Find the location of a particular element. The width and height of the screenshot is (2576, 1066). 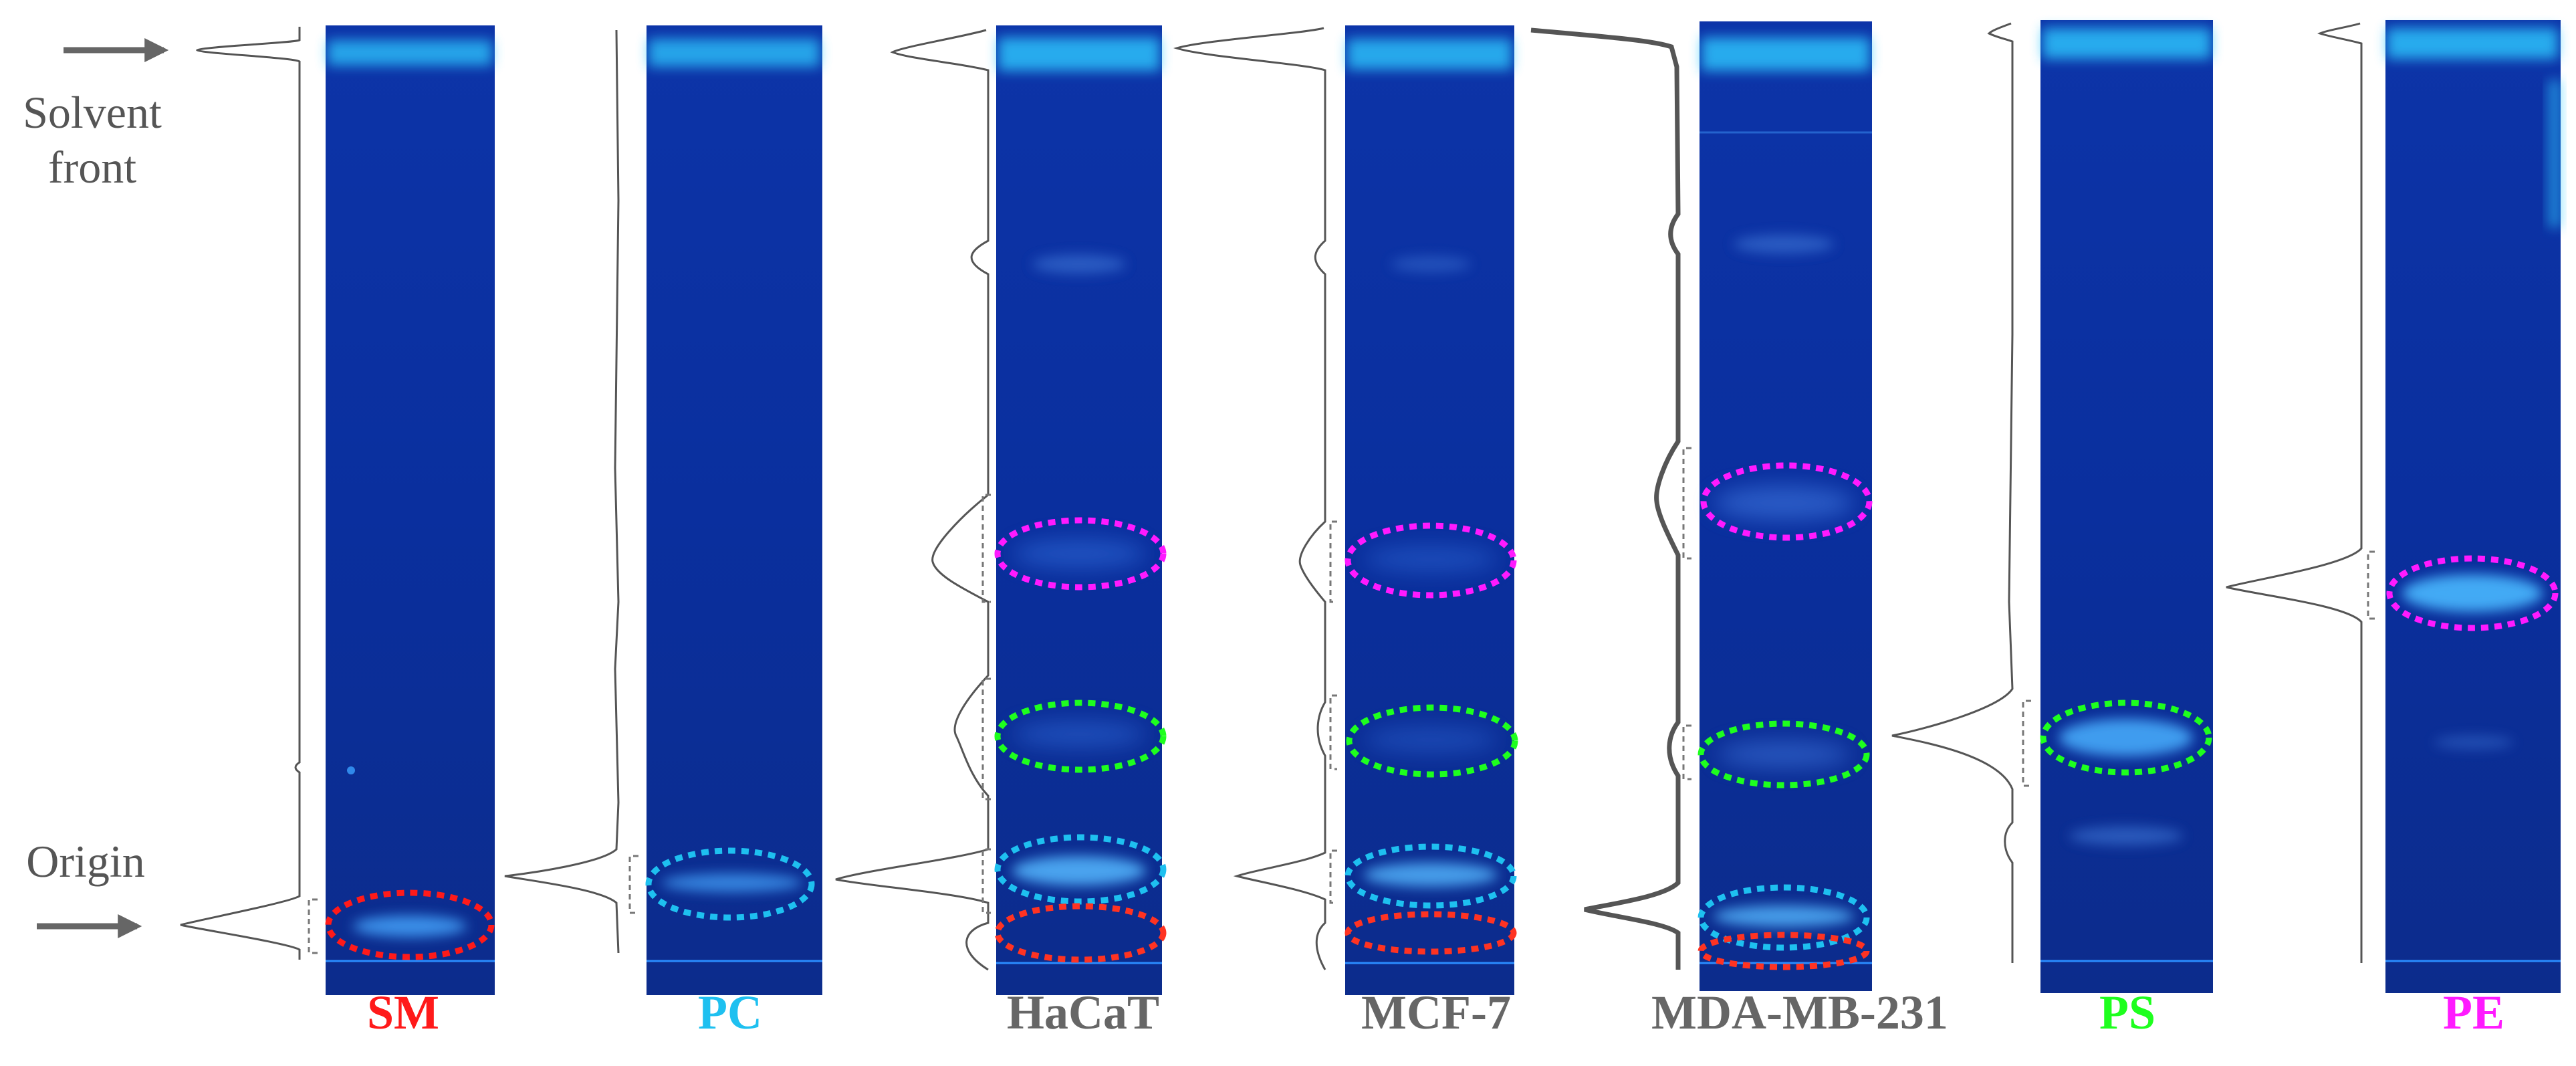

spot is located at coordinates (351, 770).